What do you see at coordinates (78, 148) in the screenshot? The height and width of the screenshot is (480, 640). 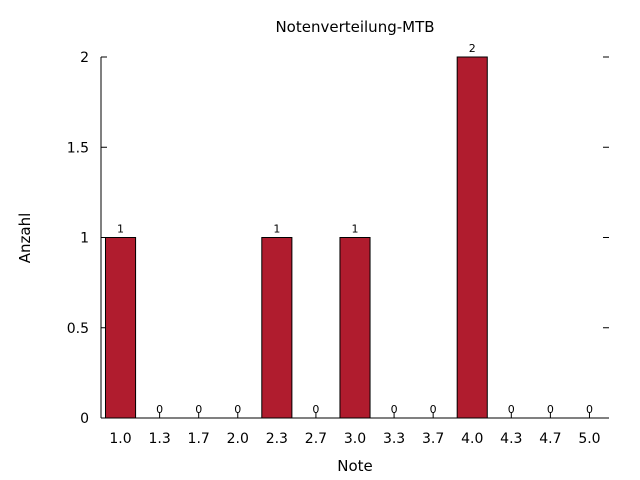 I see `y-tick-label: 1.5` at bounding box center [78, 148].